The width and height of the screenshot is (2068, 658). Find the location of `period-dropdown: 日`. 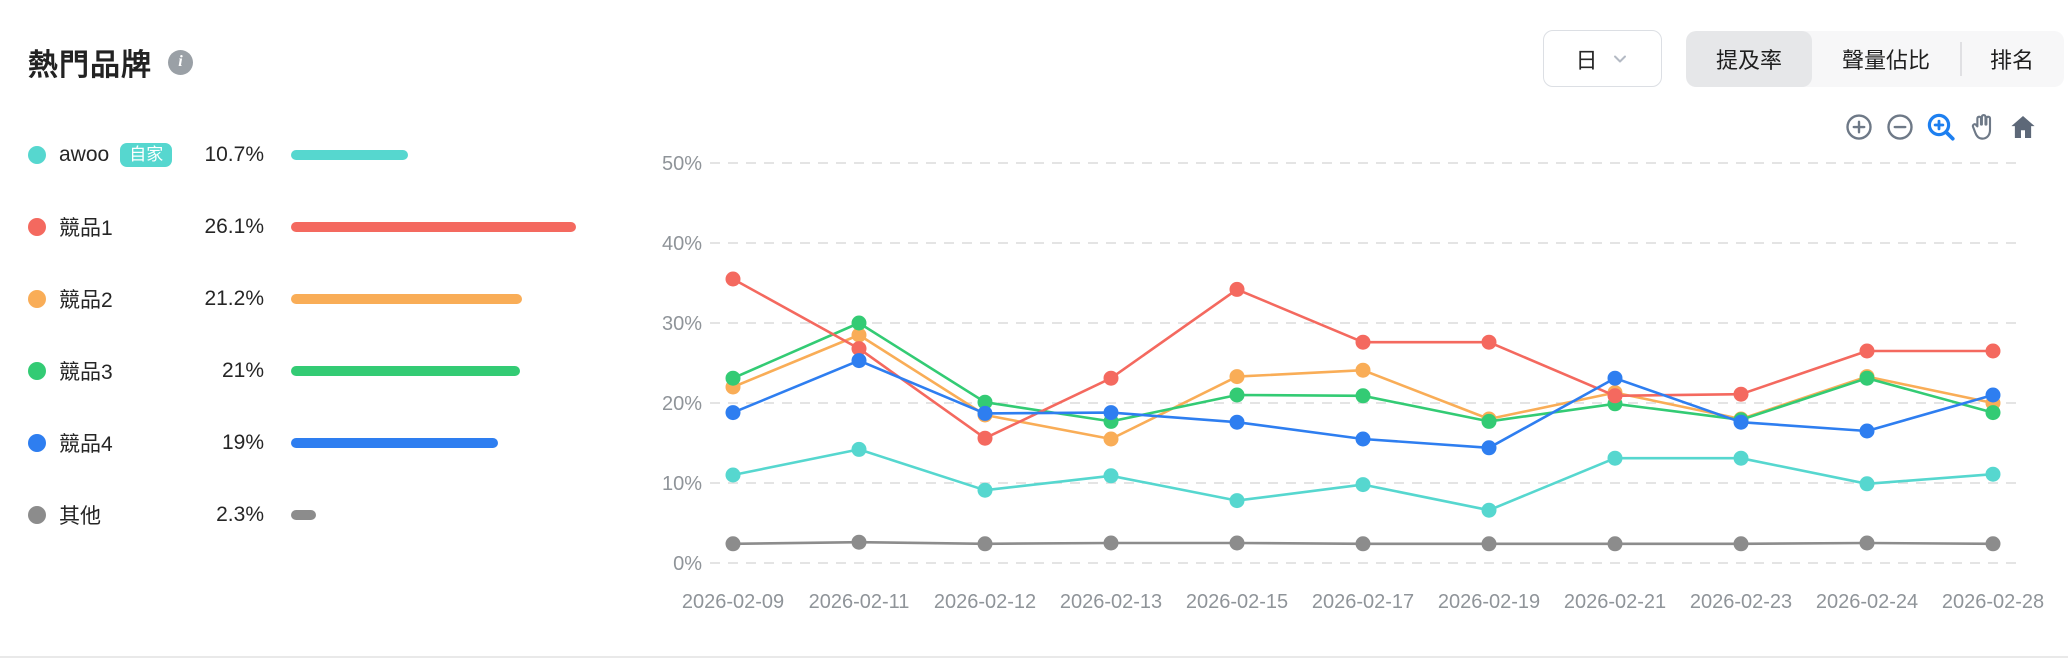

period-dropdown: 日 is located at coordinates (1602, 58).